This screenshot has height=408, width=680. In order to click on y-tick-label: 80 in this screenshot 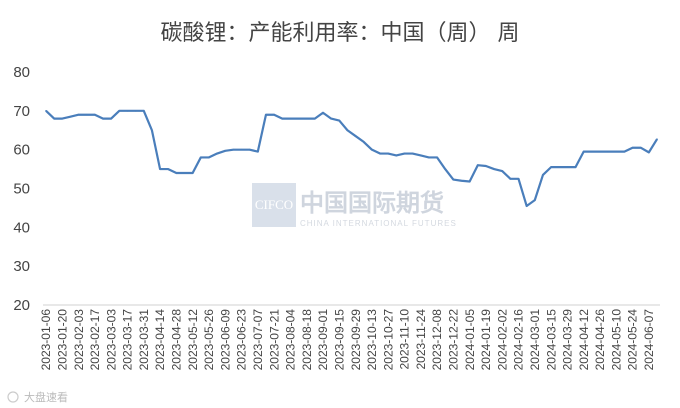, I will do `click(21, 72)`.